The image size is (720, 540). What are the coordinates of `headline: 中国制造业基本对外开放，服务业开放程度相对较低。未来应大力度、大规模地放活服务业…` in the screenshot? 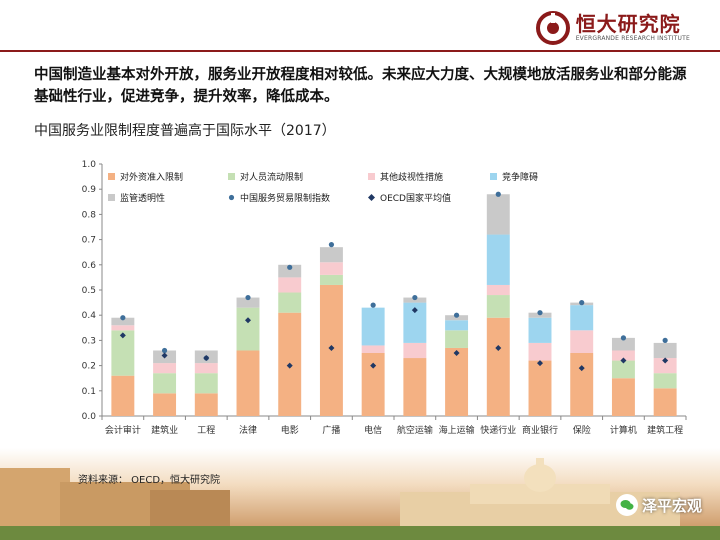 It's located at (360, 86).